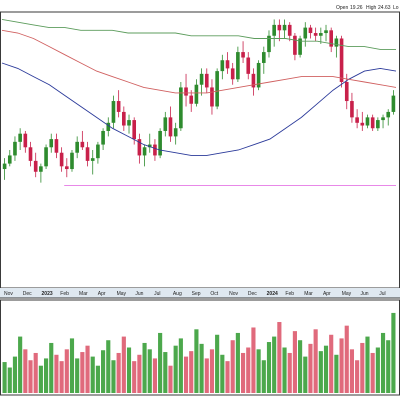 This screenshot has width=400, height=400. What do you see at coordinates (8, 294) in the screenshot?
I see `month-label: Nov` at bounding box center [8, 294].